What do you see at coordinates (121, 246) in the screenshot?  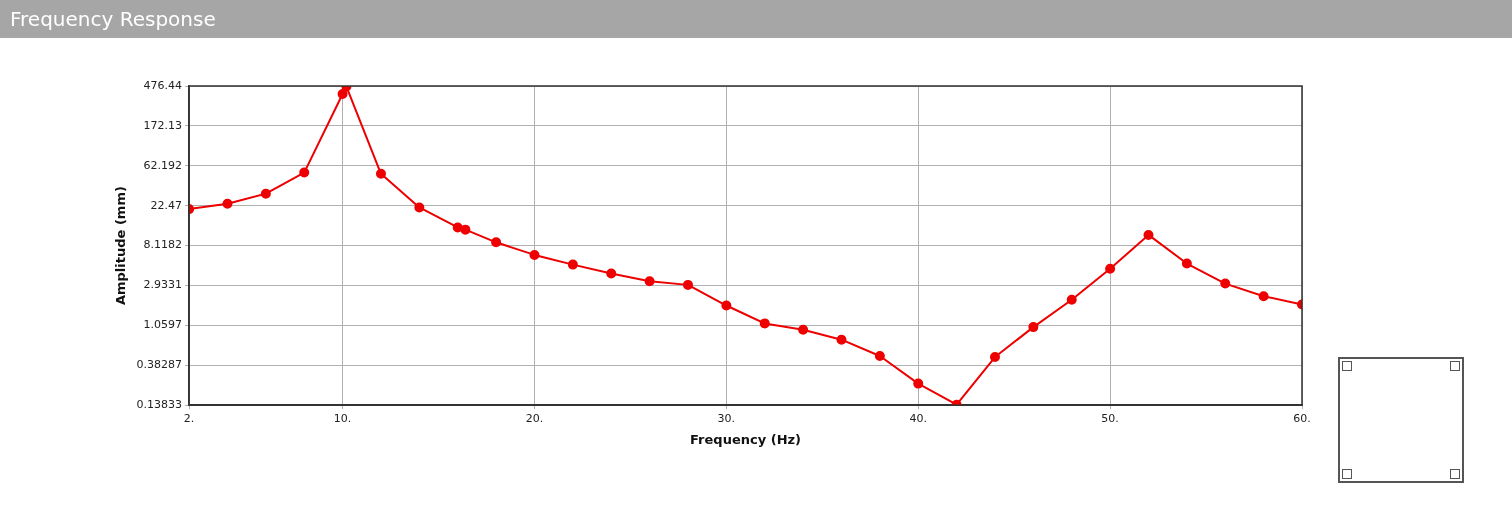 I see `y-axis-title: Amplitude (mm)` at bounding box center [121, 246].